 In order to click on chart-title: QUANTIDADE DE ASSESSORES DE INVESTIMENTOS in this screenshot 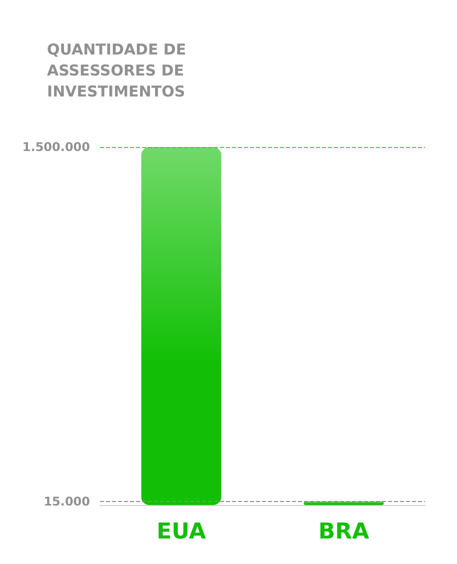, I will do `click(119, 70)`.